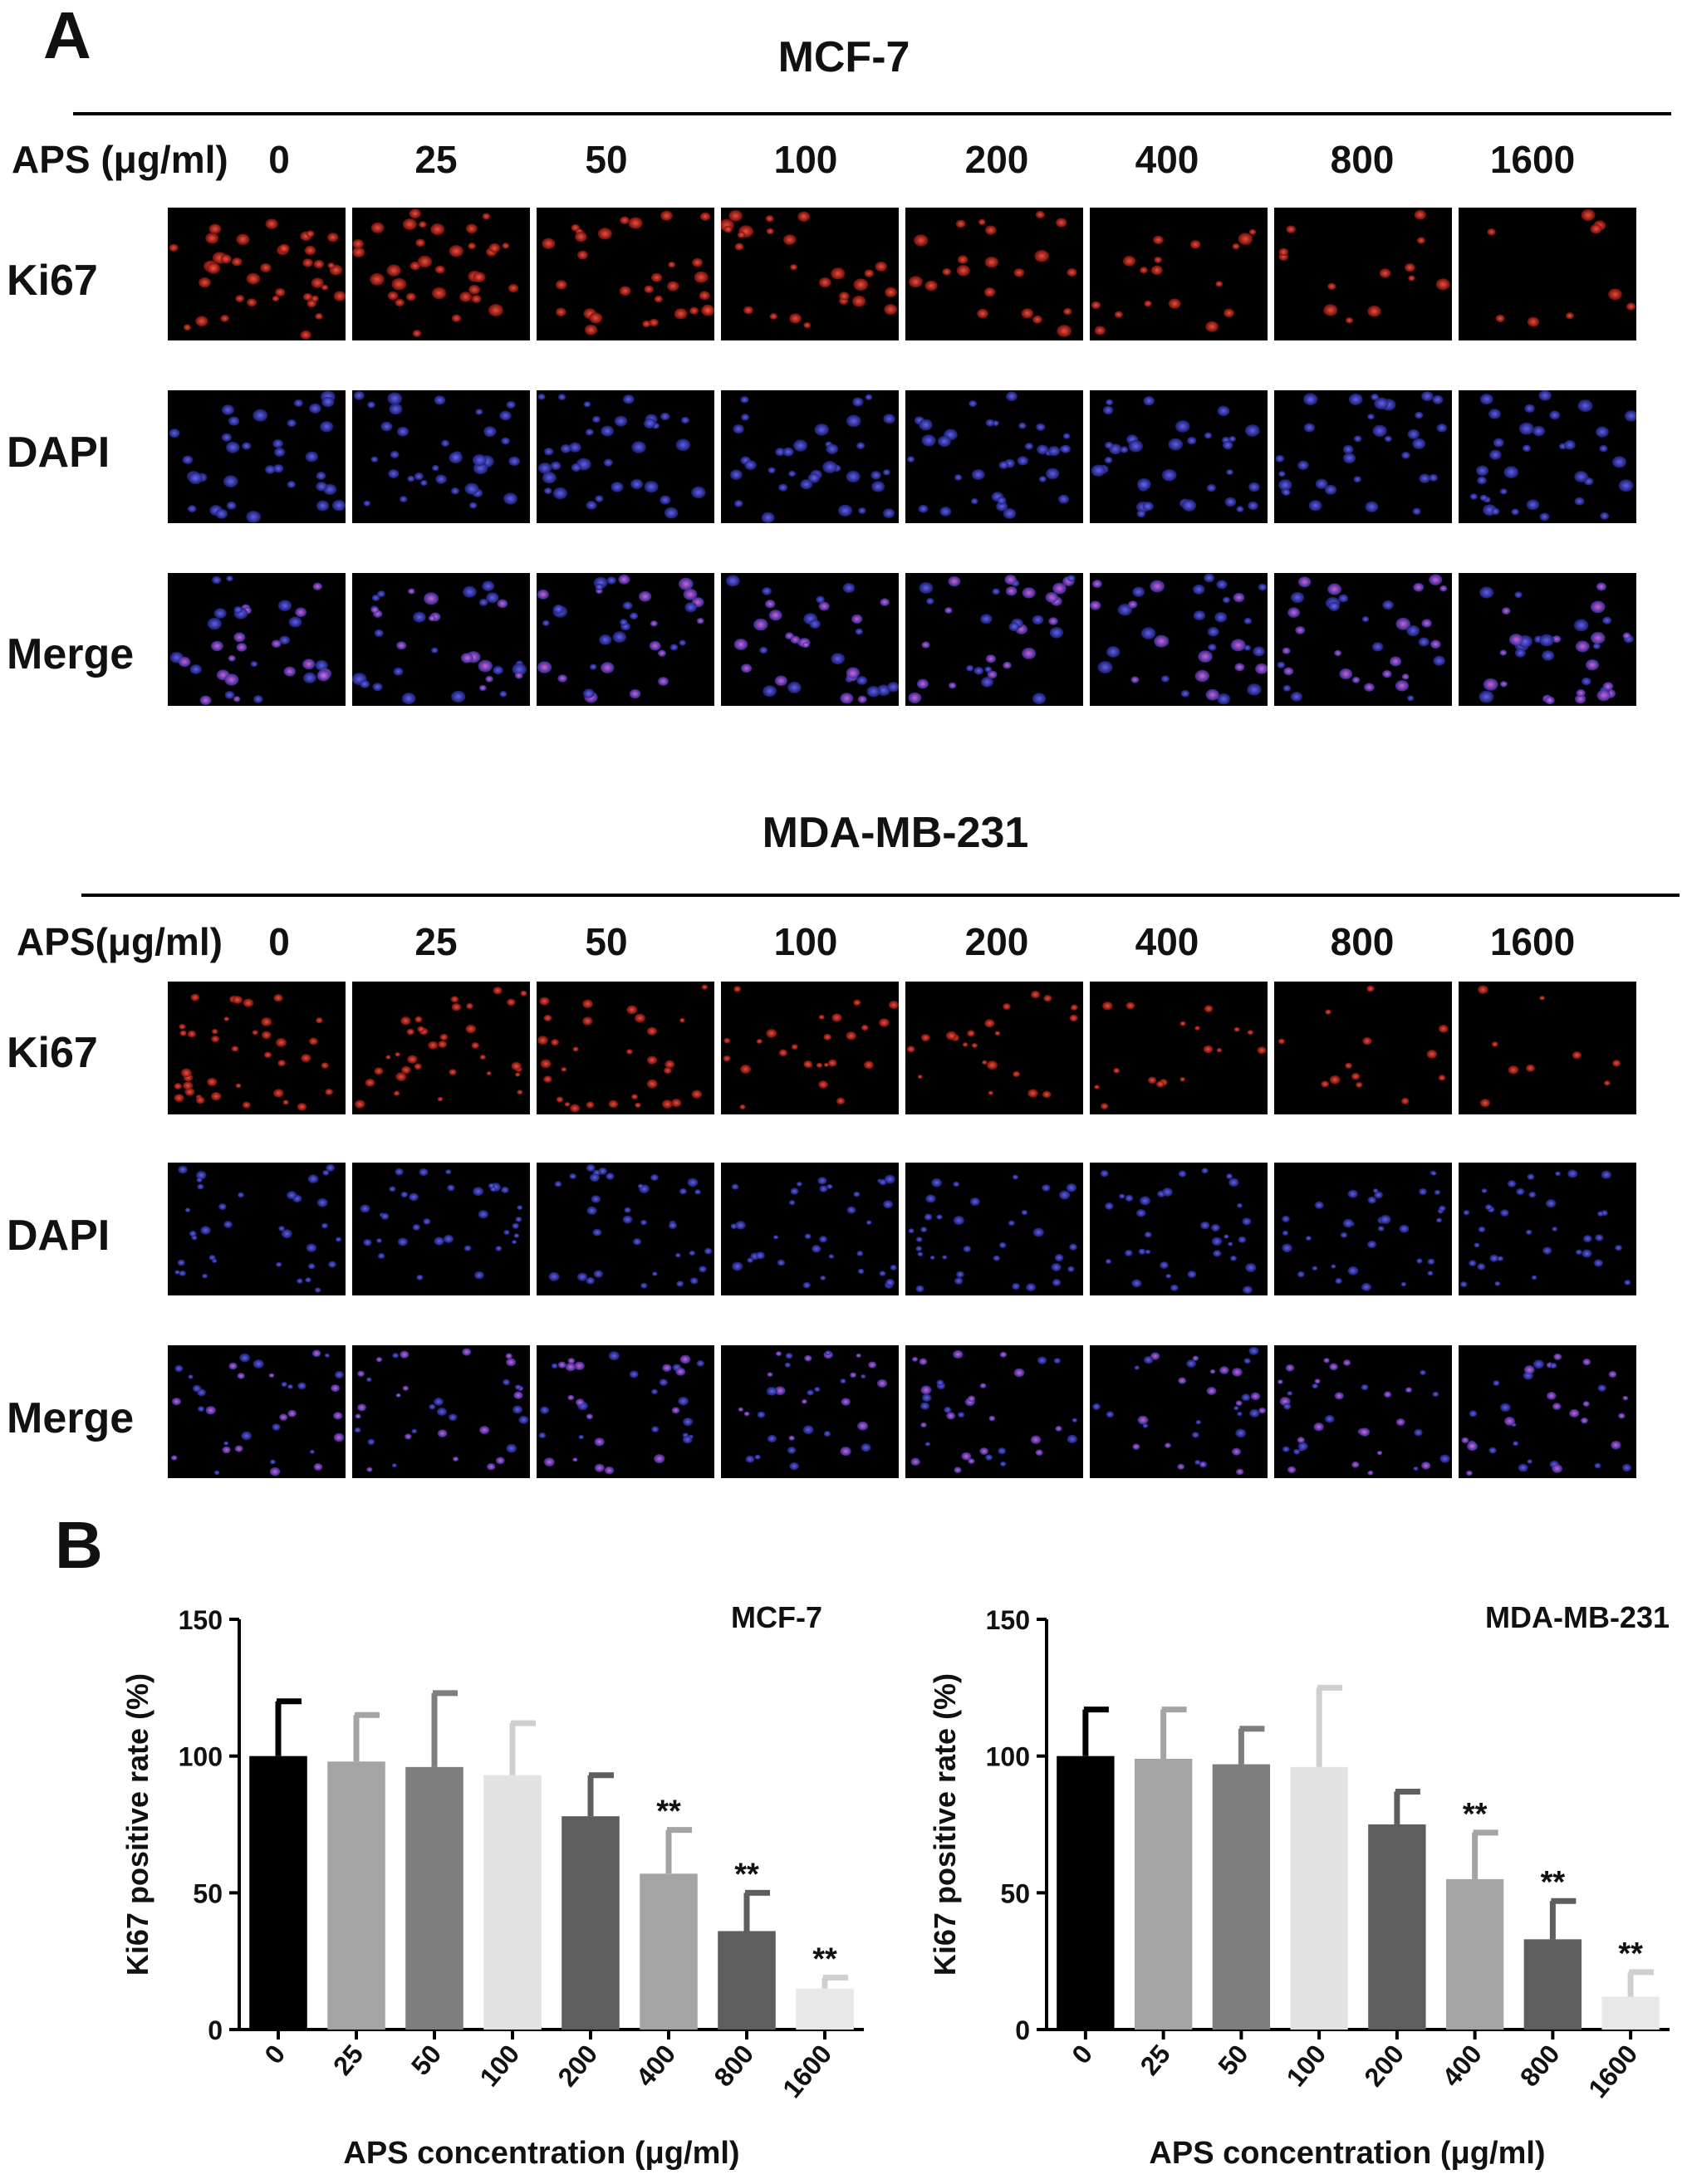 This screenshot has width=1687, height=2184. Describe the element at coordinates (733, 2065) in the screenshot. I see `mcf7-x-tick-label-800: 800` at that location.